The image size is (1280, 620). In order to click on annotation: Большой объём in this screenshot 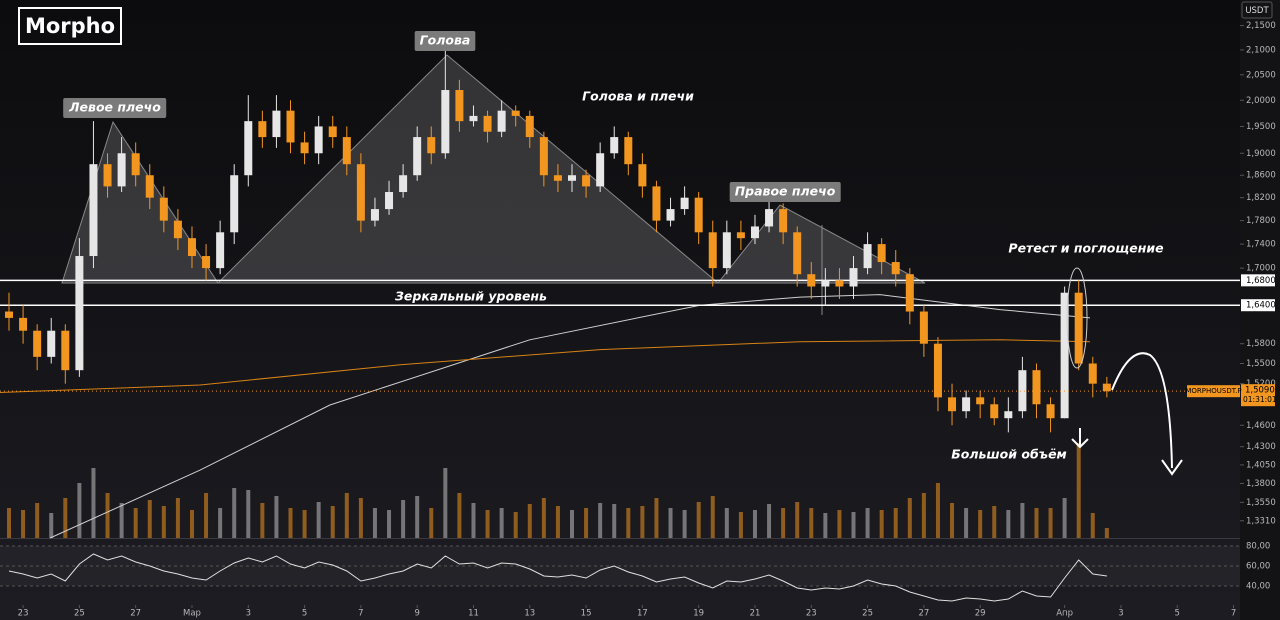, I will do `click(1009, 454)`.